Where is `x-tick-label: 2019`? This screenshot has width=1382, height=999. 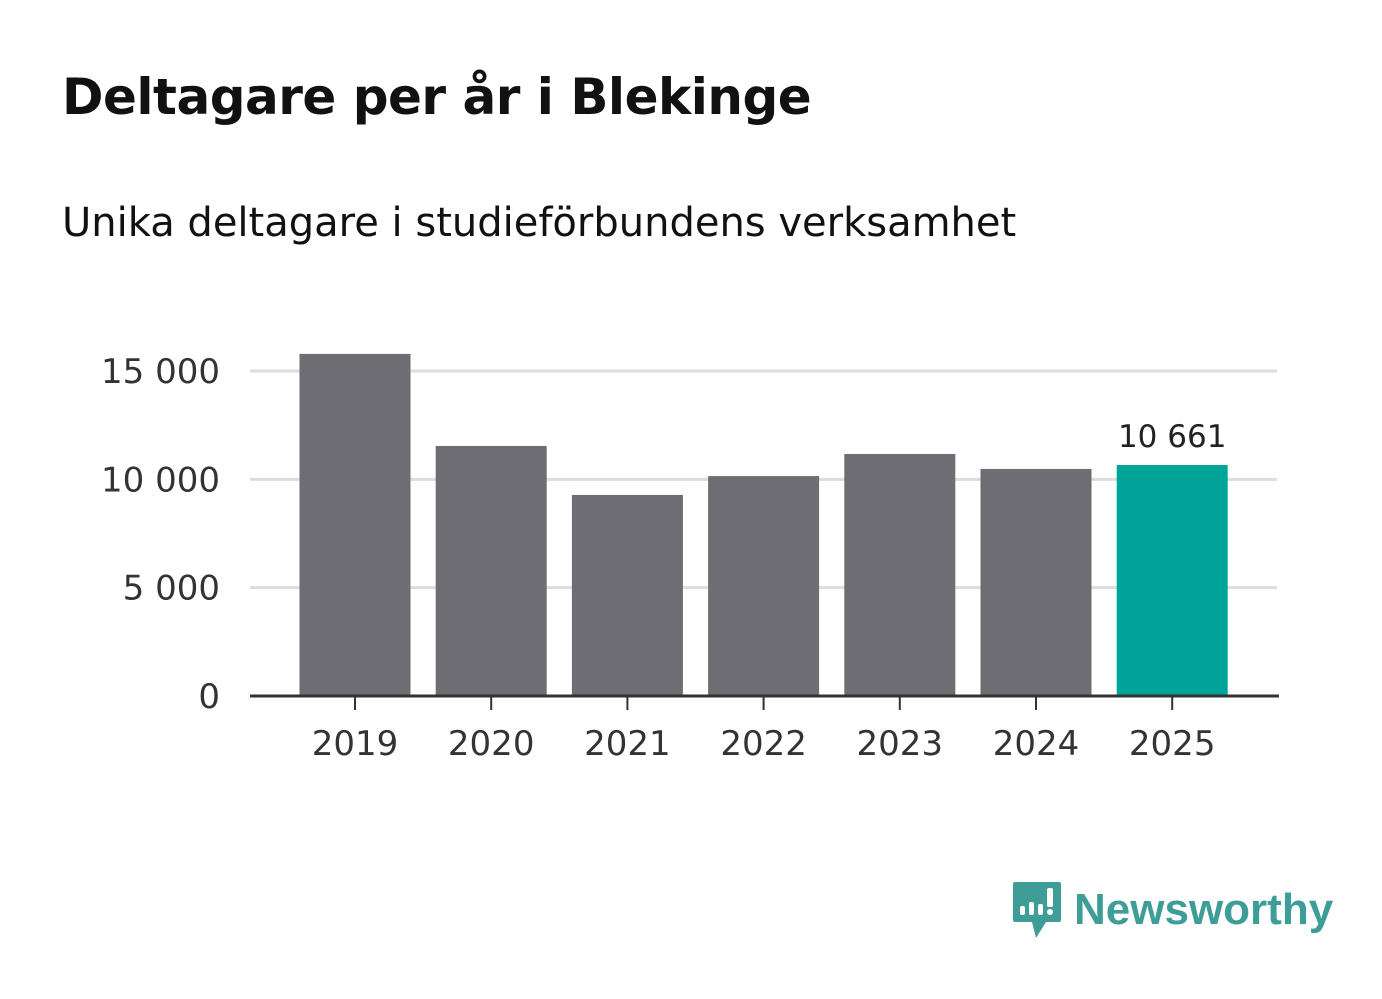 x-tick-label: 2019 is located at coordinates (355, 744).